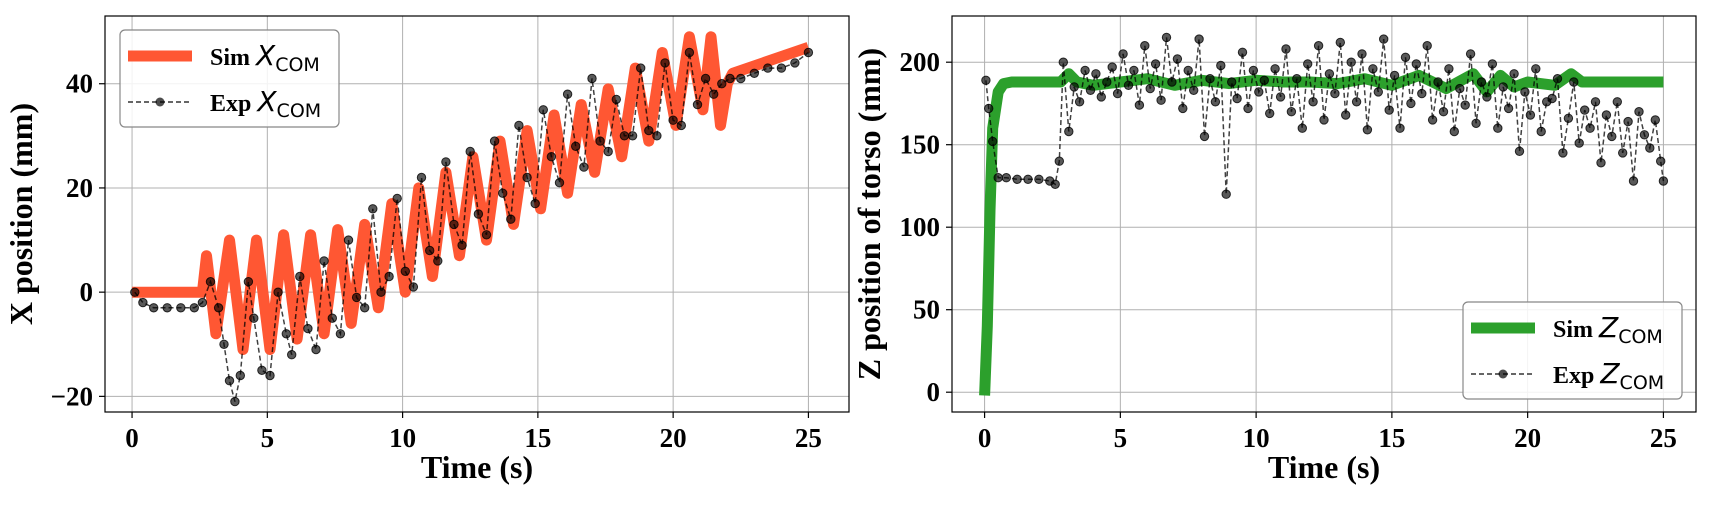  I want to click on y-tick-label: 50, so click(926, 310).